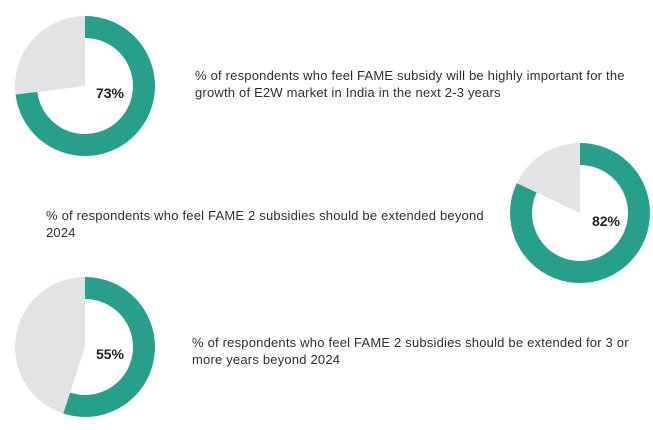  I want to click on donut-value-label: 55%, so click(110, 354).